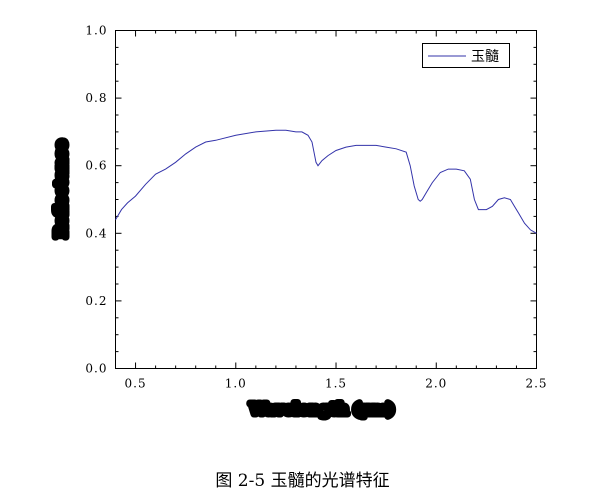 This screenshot has width=605, height=504. What do you see at coordinates (466, 55) in the screenshot?
I see `legend: 玉髓` at bounding box center [466, 55].